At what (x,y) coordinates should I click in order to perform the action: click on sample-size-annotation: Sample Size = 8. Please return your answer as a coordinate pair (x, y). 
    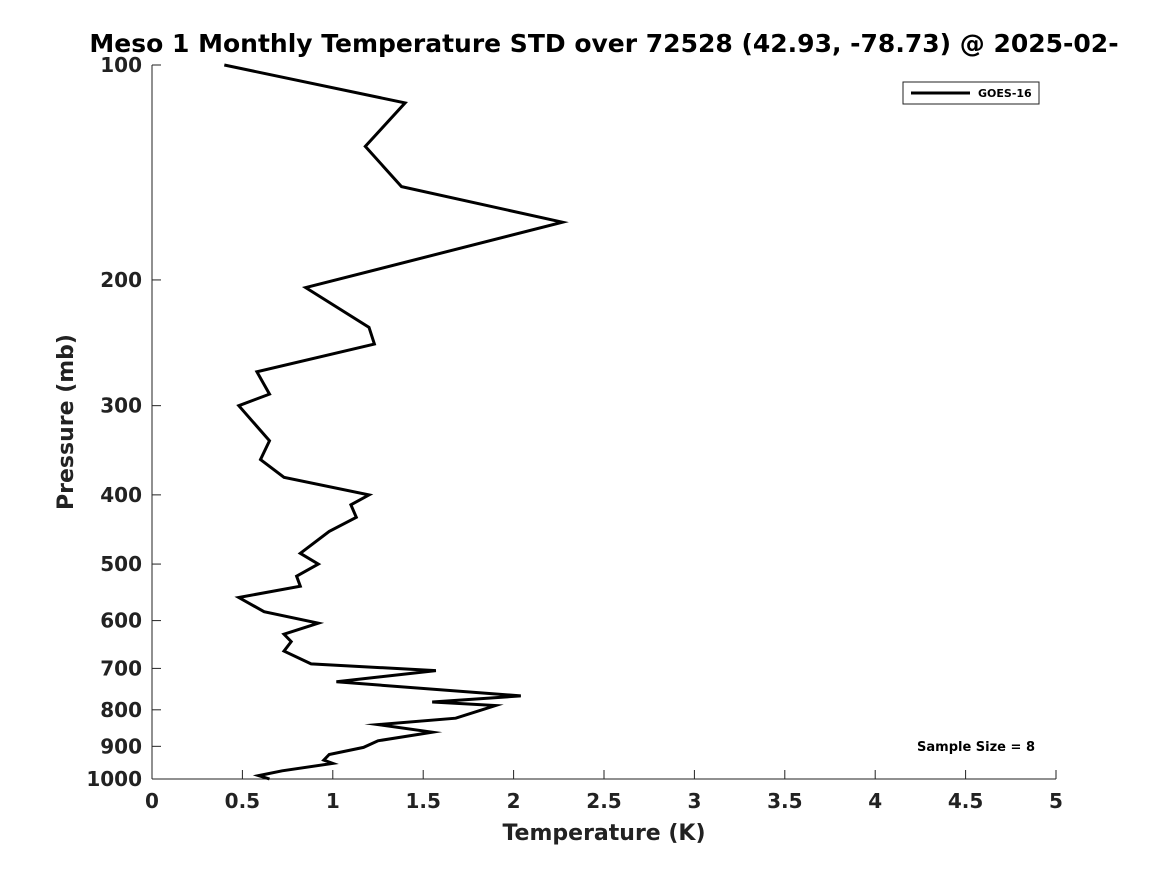
    Looking at the image, I should click on (976, 747).